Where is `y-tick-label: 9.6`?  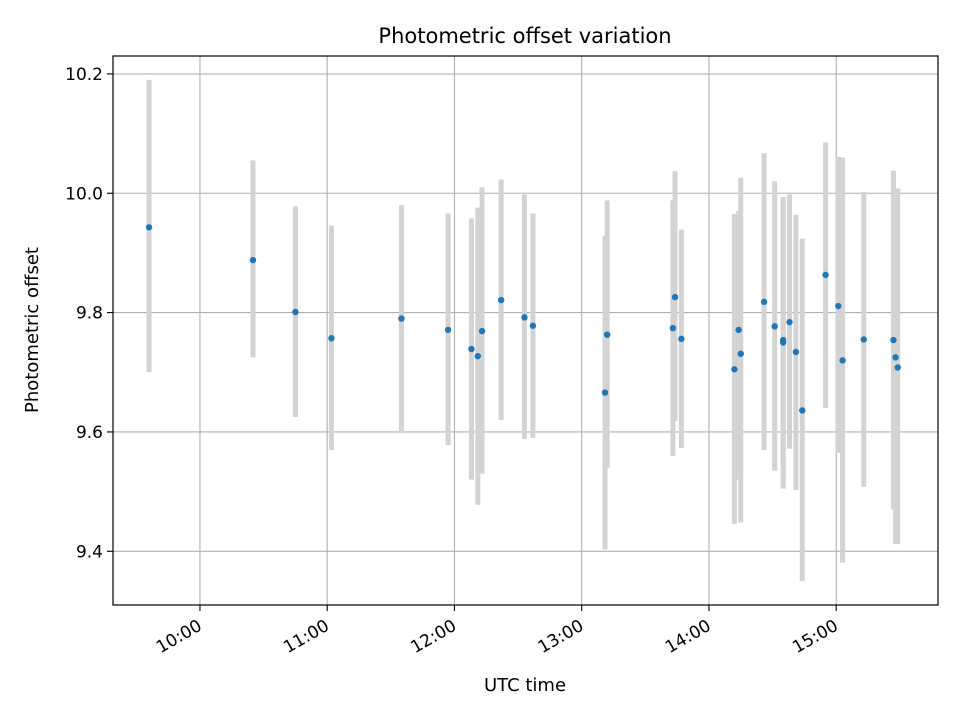 y-tick-label: 9.6 is located at coordinates (89, 433).